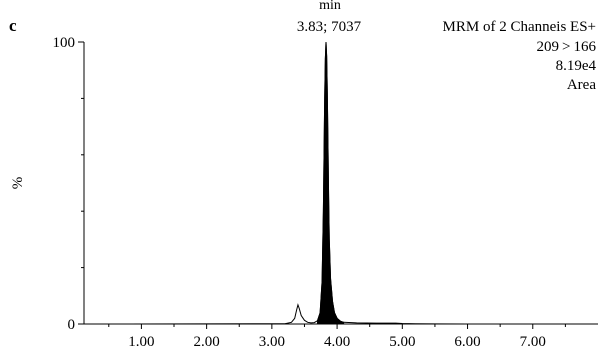  I want to click on header-line-4: Area, so click(581, 85).